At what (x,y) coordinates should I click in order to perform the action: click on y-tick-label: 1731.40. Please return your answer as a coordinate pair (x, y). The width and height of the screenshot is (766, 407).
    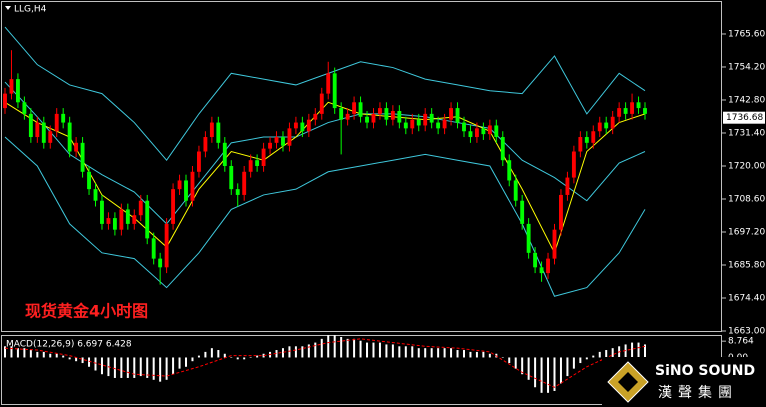
    Looking at the image, I should click on (746, 133).